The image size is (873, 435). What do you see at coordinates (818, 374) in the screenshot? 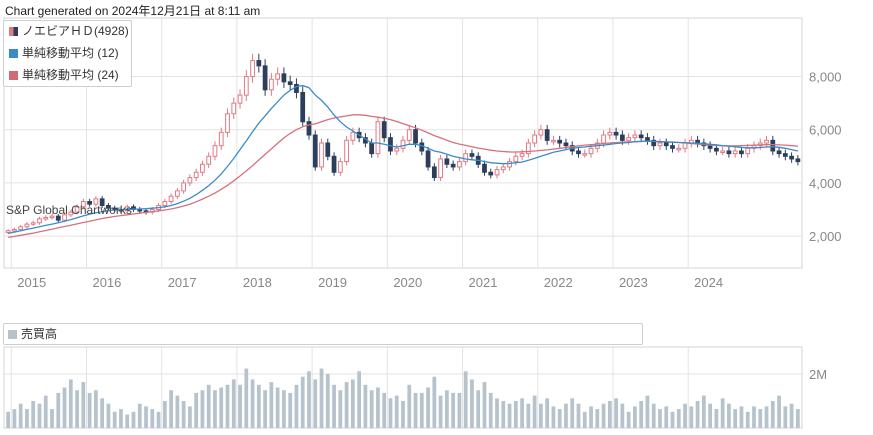
I see `volume-tick-label: 2M` at bounding box center [818, 374].